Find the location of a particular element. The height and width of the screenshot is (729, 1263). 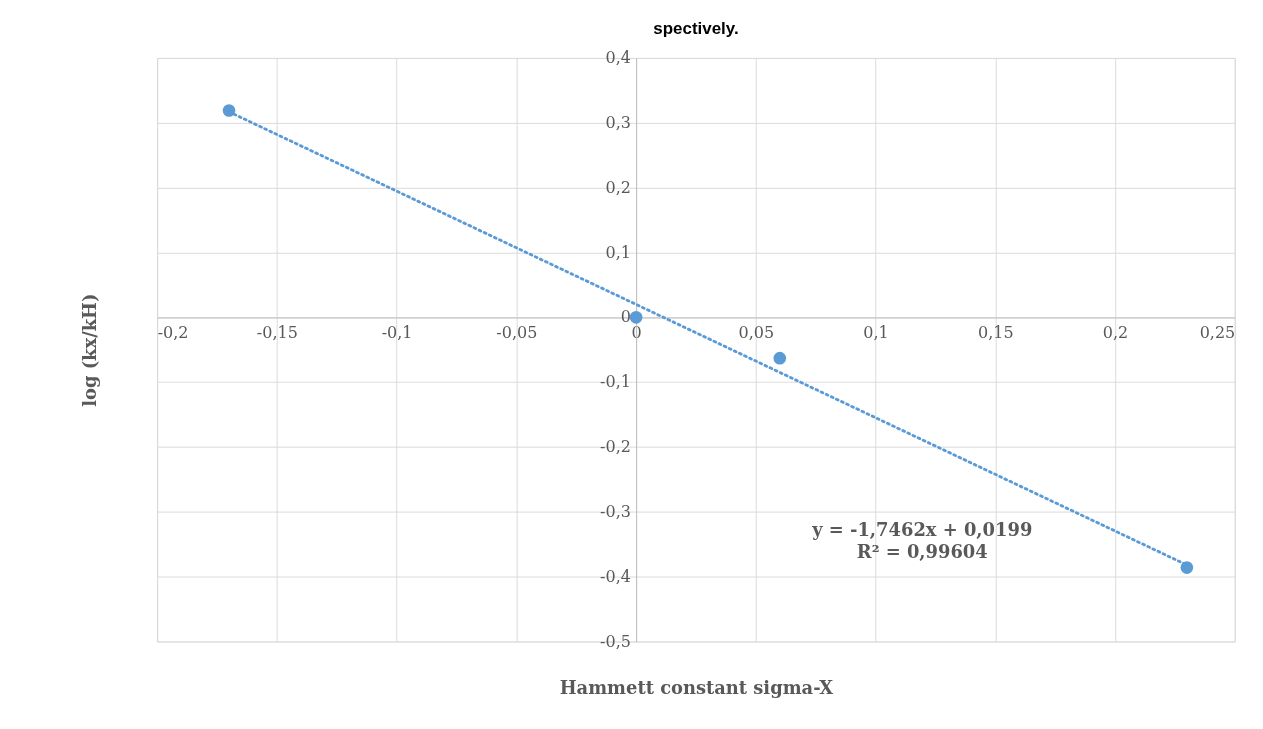

x-tick-label: 0,1 is located at coordinates (876, 332).